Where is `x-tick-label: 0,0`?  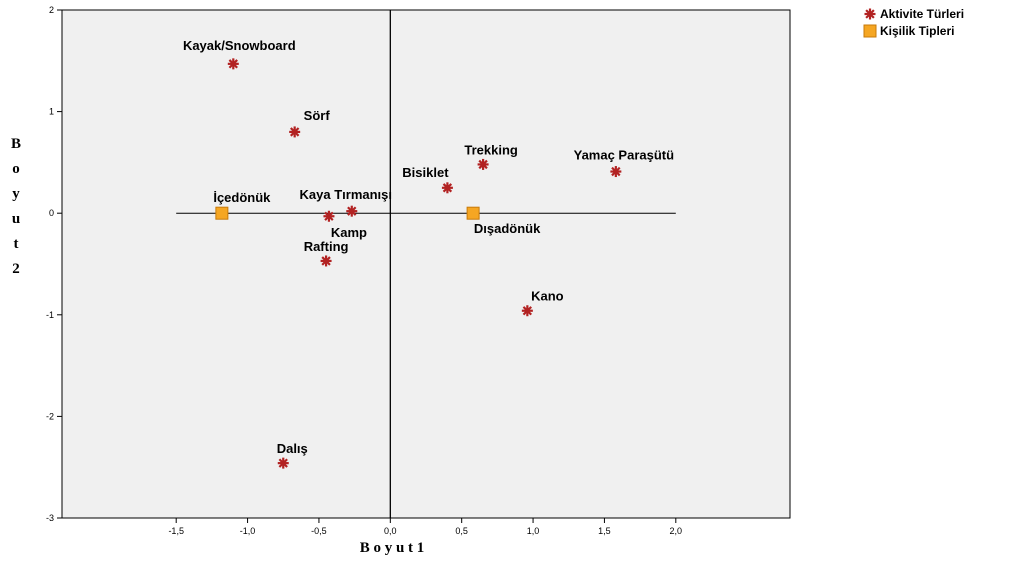 x-tick-label: 0,0 is located at coordinates (390, 531).